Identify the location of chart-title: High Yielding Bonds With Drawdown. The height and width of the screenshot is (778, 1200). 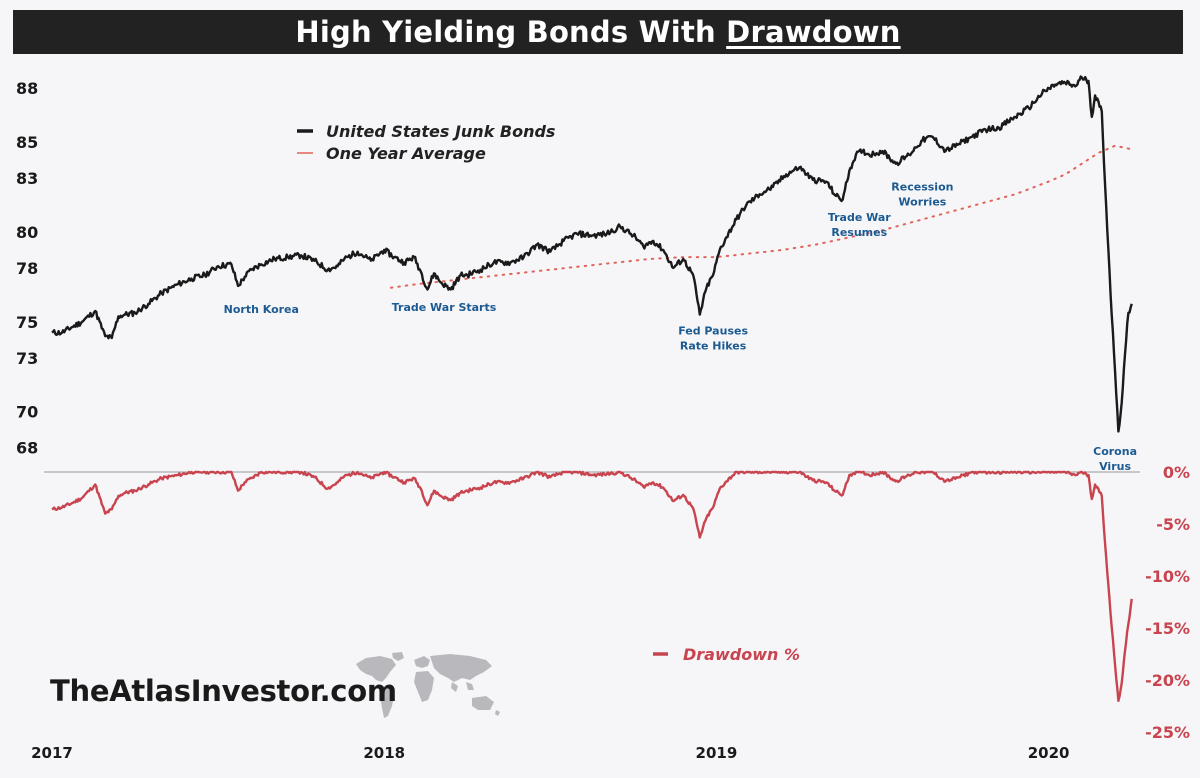
(598, 32).